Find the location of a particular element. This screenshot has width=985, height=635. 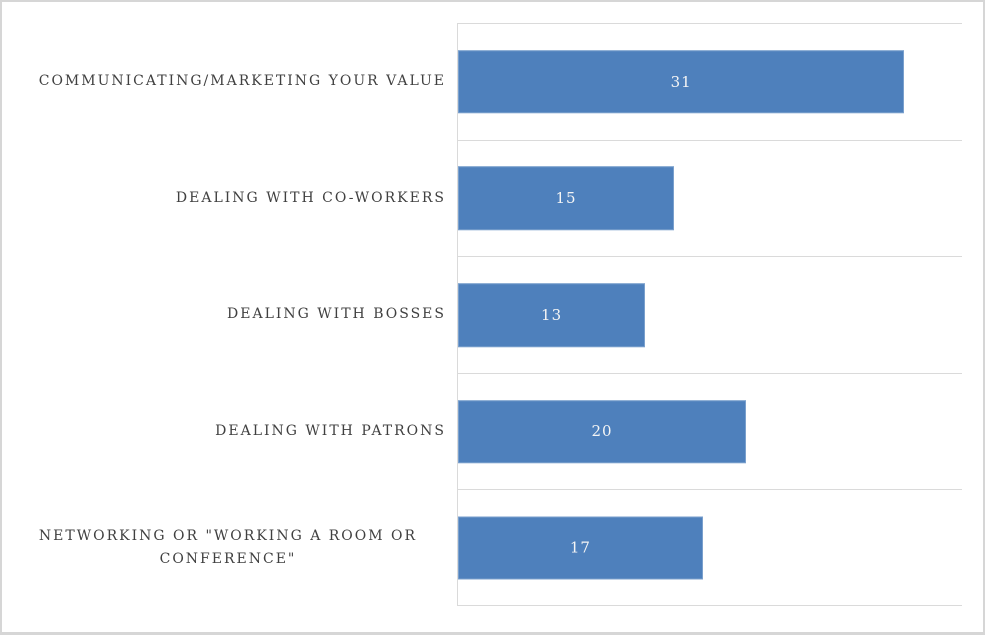

category-label-cell: COMMUNICATING/MARKETING YOUR VALUE is located at coordinates (229, 81).